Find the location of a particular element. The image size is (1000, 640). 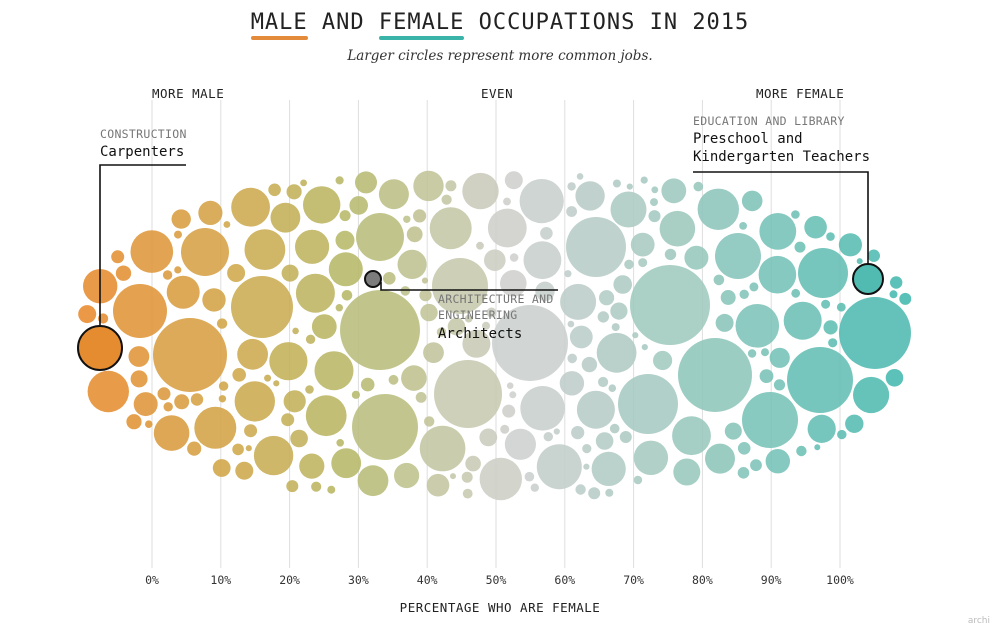

annotation-category: ARCHITECTURE AND is located at coordinates (496, 299).